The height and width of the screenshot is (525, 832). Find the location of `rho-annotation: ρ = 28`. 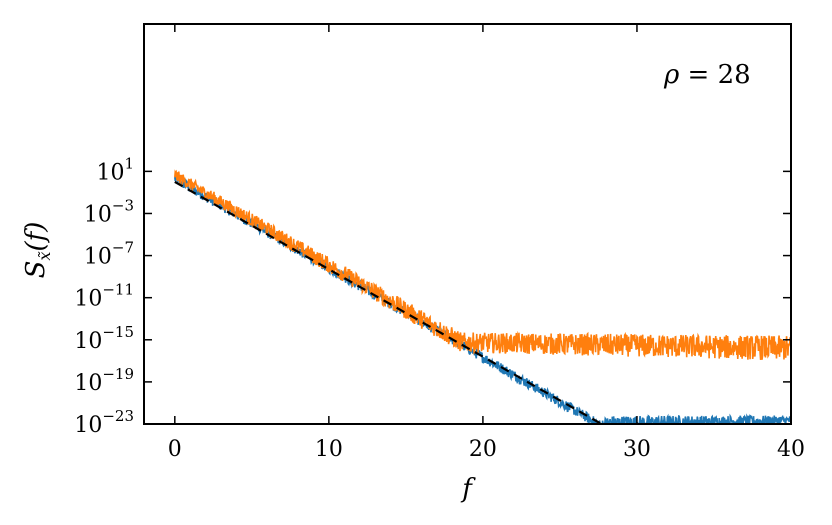

rho-annotation: ρ = 28 is located at coordinates (707, 75).